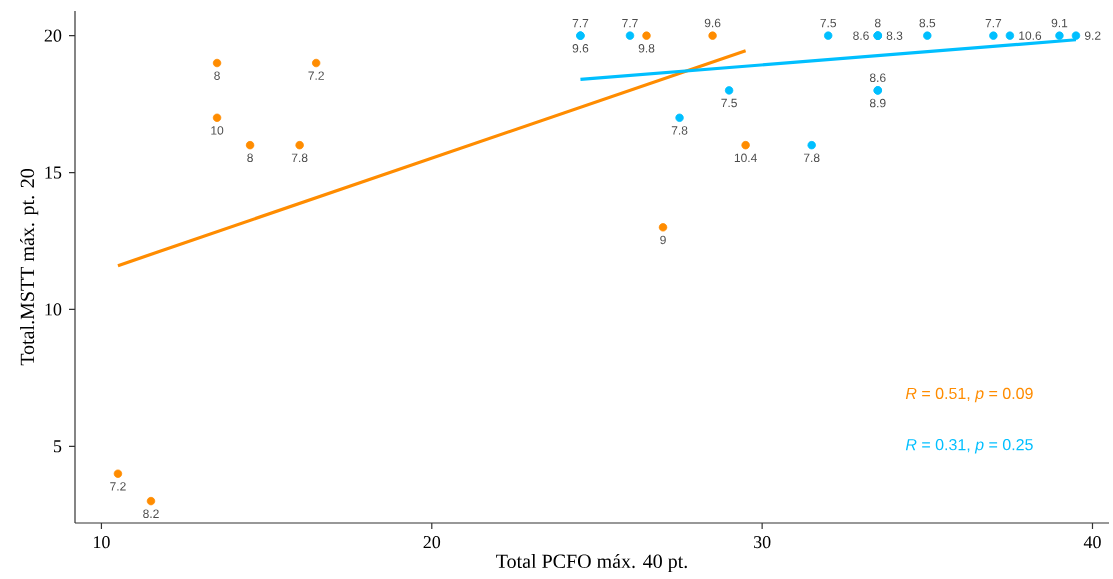  Describe the element at coordinates (646, 48) in the screenshot. I see `annotation: 9.8` at that location.